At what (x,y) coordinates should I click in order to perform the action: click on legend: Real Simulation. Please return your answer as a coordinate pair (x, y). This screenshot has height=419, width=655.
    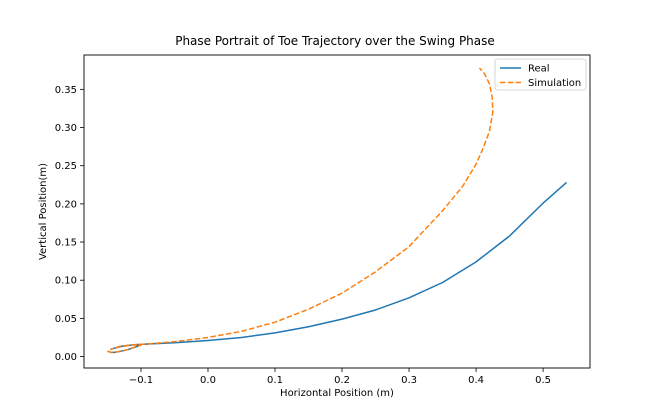
    Looking at the image, I should click on (540, 74).